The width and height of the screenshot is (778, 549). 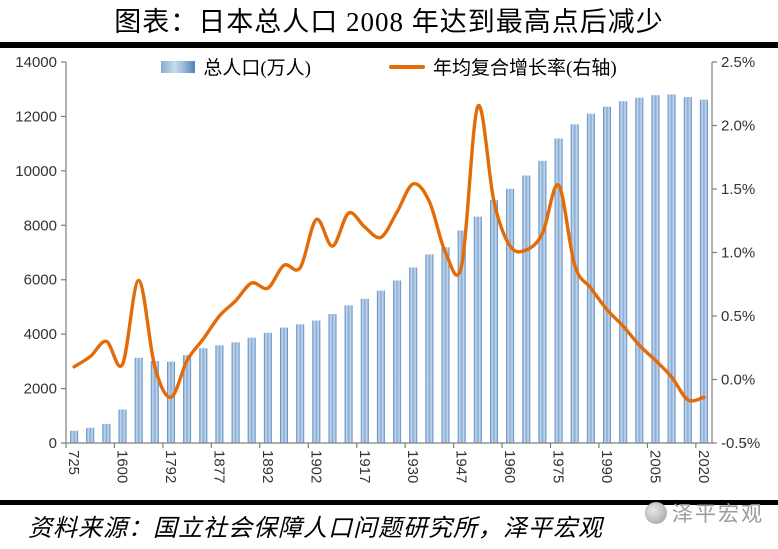 What do you see at coordinates (218, 466) in the screenshot?
I see `x-axis-label: 1877` at bounding box center [218, 466].